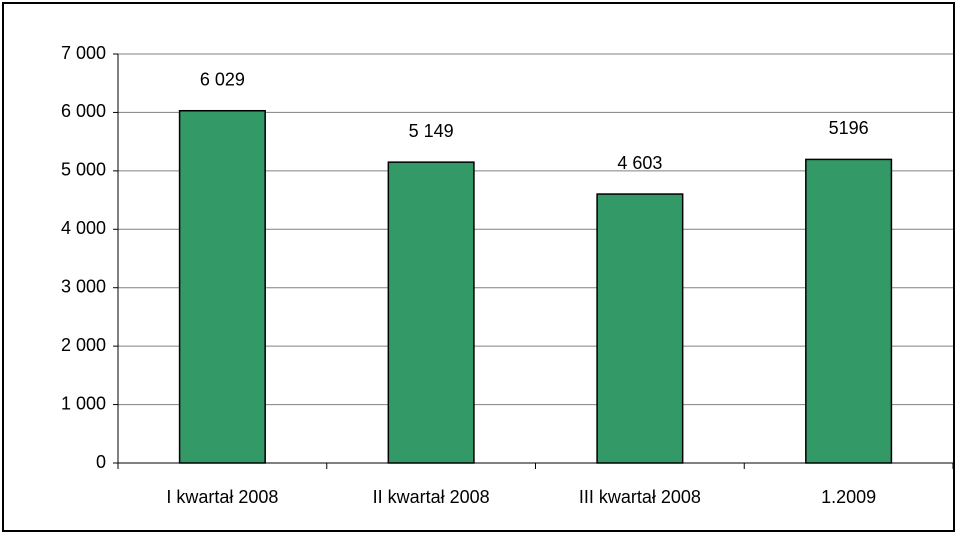 The width and height of the screenshot is (958, 535). What do you see at coordinates (640, 497) in the screenshot?
I see `x-tick-label: III kwartał 2008` at bounding box center [640, 497].